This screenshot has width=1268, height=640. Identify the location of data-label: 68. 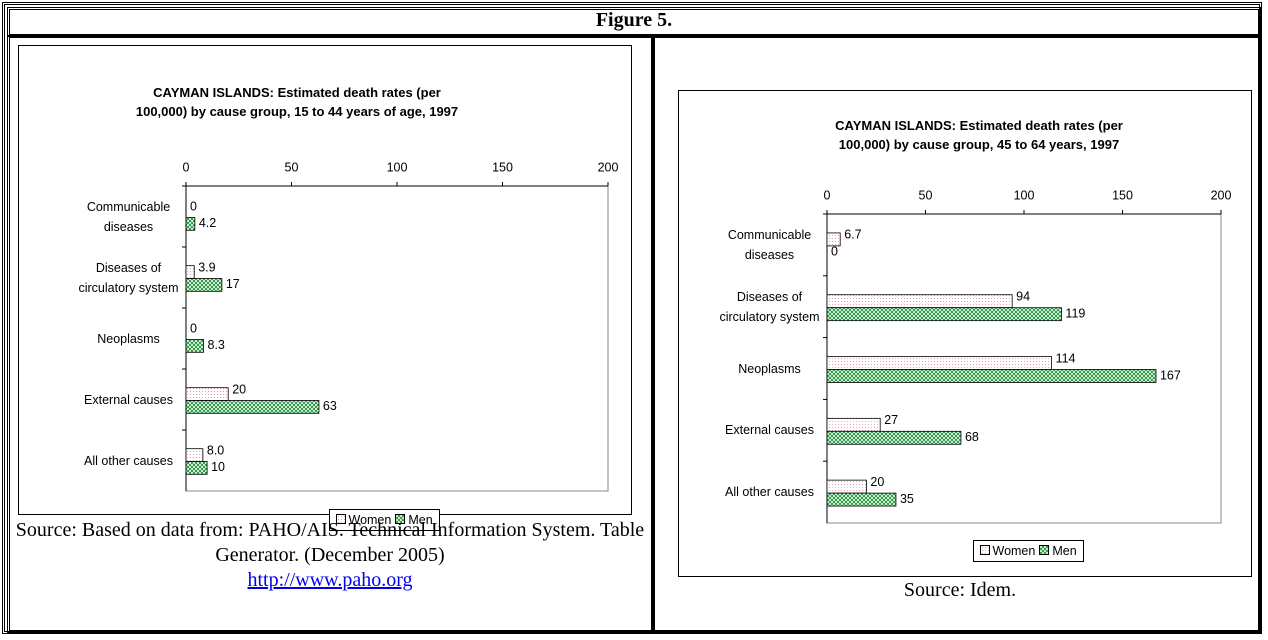
(972, 437).